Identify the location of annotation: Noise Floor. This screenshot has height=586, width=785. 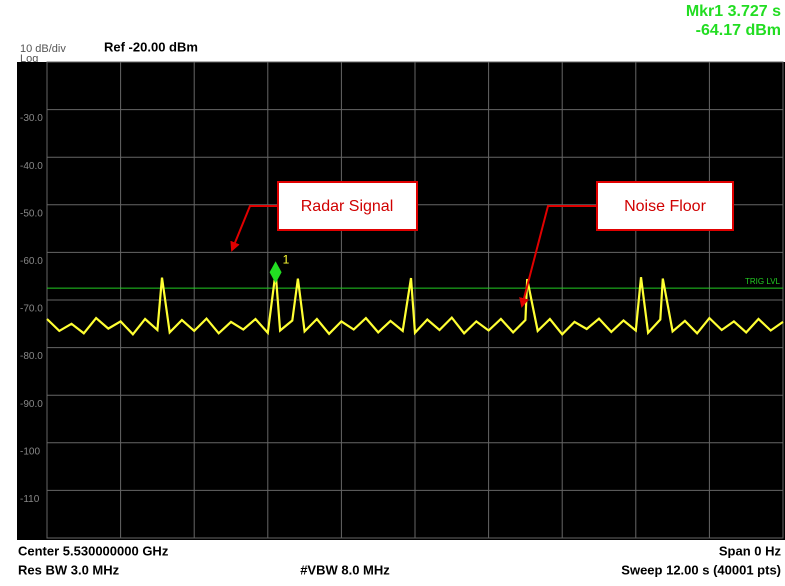
(665, 206).